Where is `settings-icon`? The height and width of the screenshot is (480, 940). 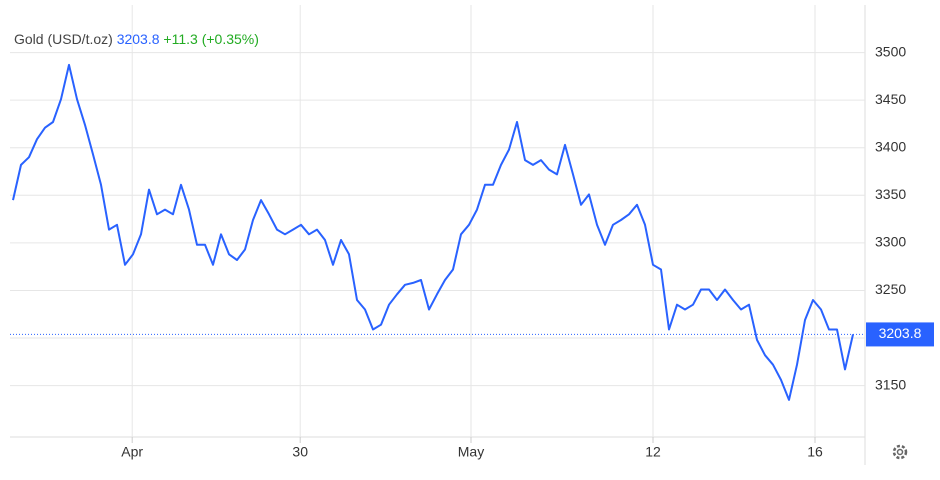
settings-icon is located at coordinates (900, 452).